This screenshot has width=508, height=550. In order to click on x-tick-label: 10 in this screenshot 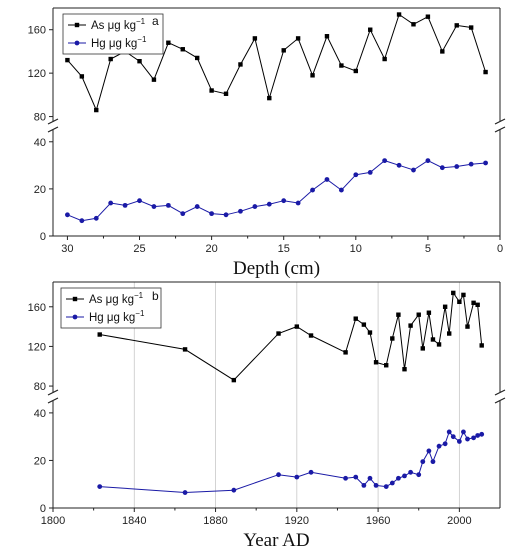, I will do `click(356, 249)`.